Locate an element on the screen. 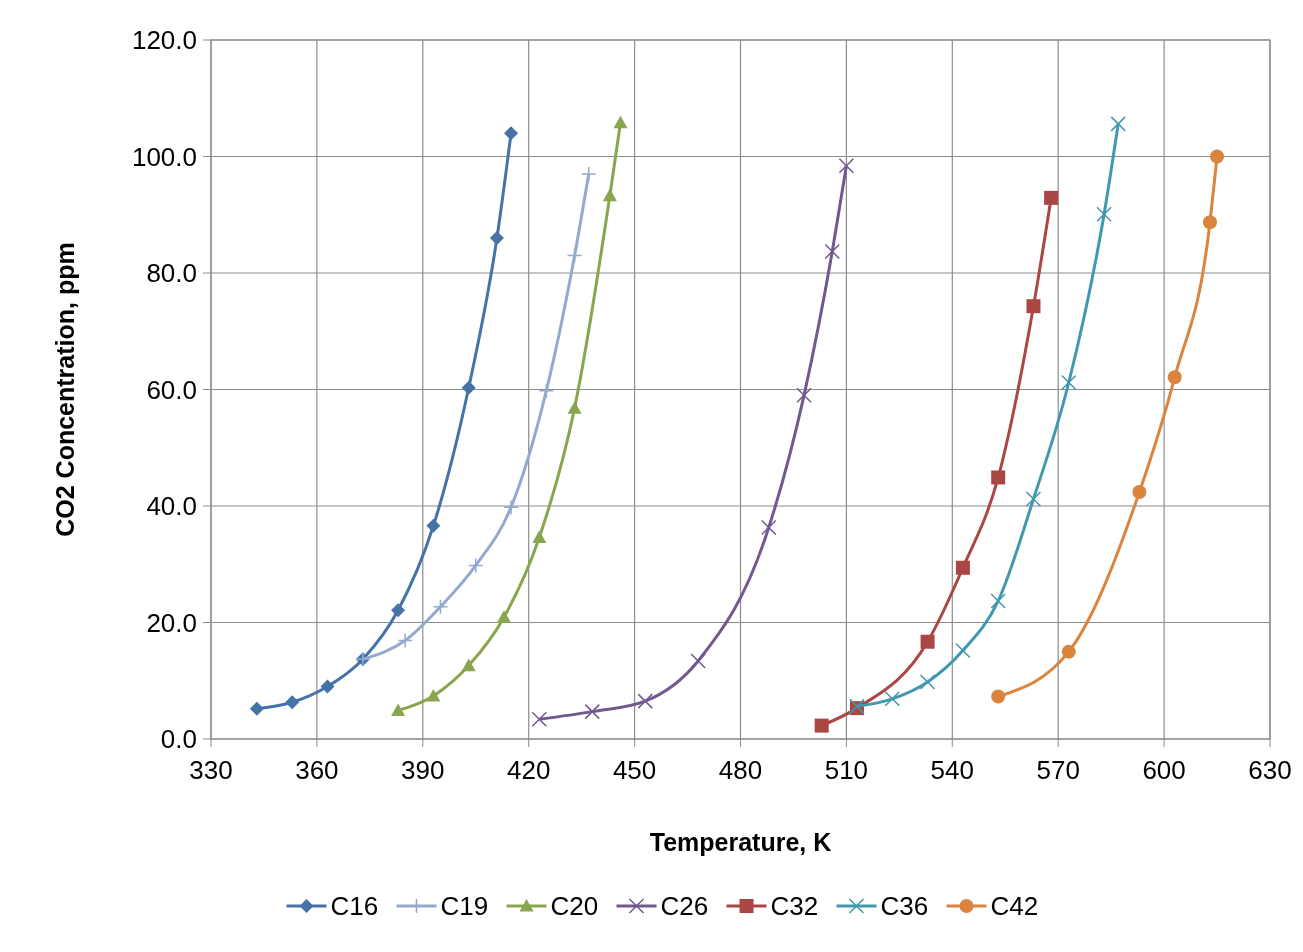 This screenshot has width=1303, height=952. x-tick-label: 330 is located at coordinates (211, 770).